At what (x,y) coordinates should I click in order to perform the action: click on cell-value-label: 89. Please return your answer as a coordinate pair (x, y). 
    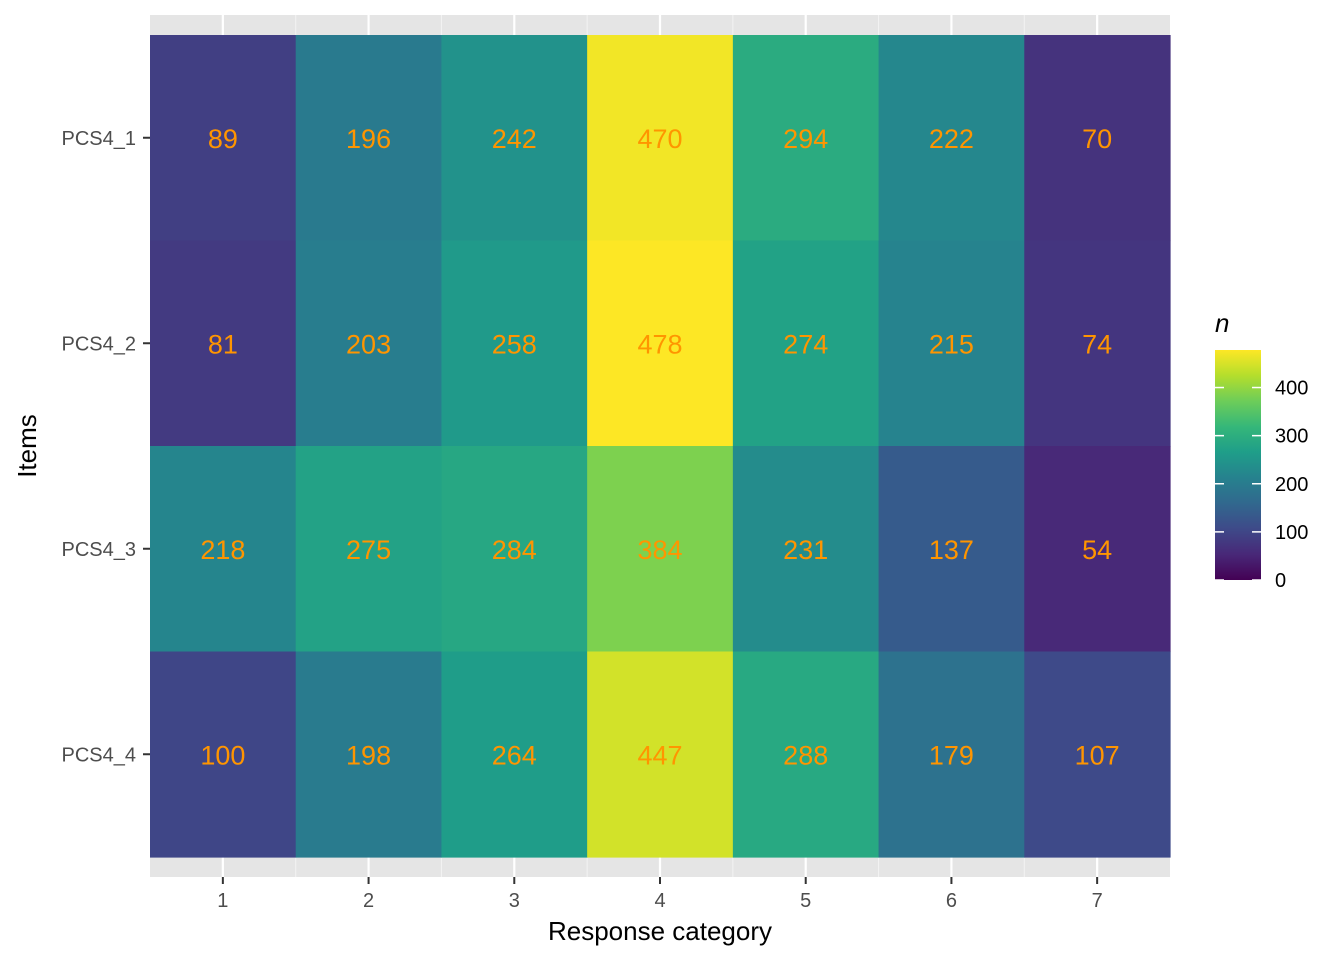
    Looking at the image, I should click on (223, 139).